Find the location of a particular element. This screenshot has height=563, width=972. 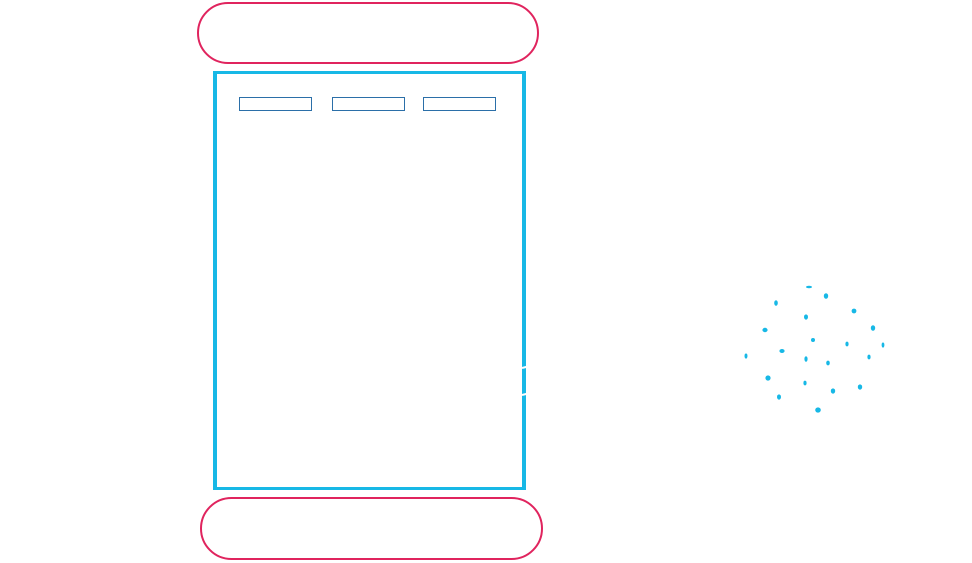

footer-bar is located at coordinates (371, 528).